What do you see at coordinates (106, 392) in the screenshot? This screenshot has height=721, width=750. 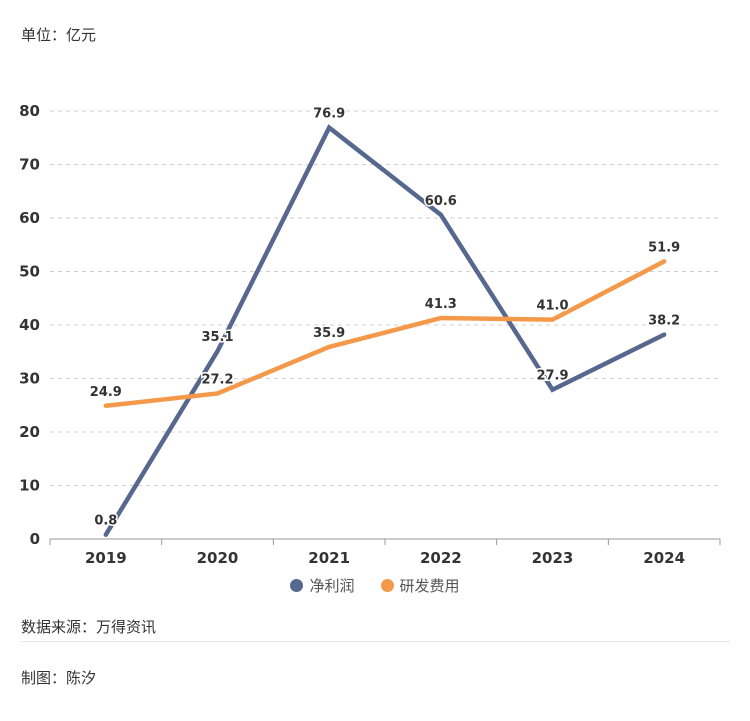 I see `data-label-rd-expense: 24.9` at bounding box center [106, 392].